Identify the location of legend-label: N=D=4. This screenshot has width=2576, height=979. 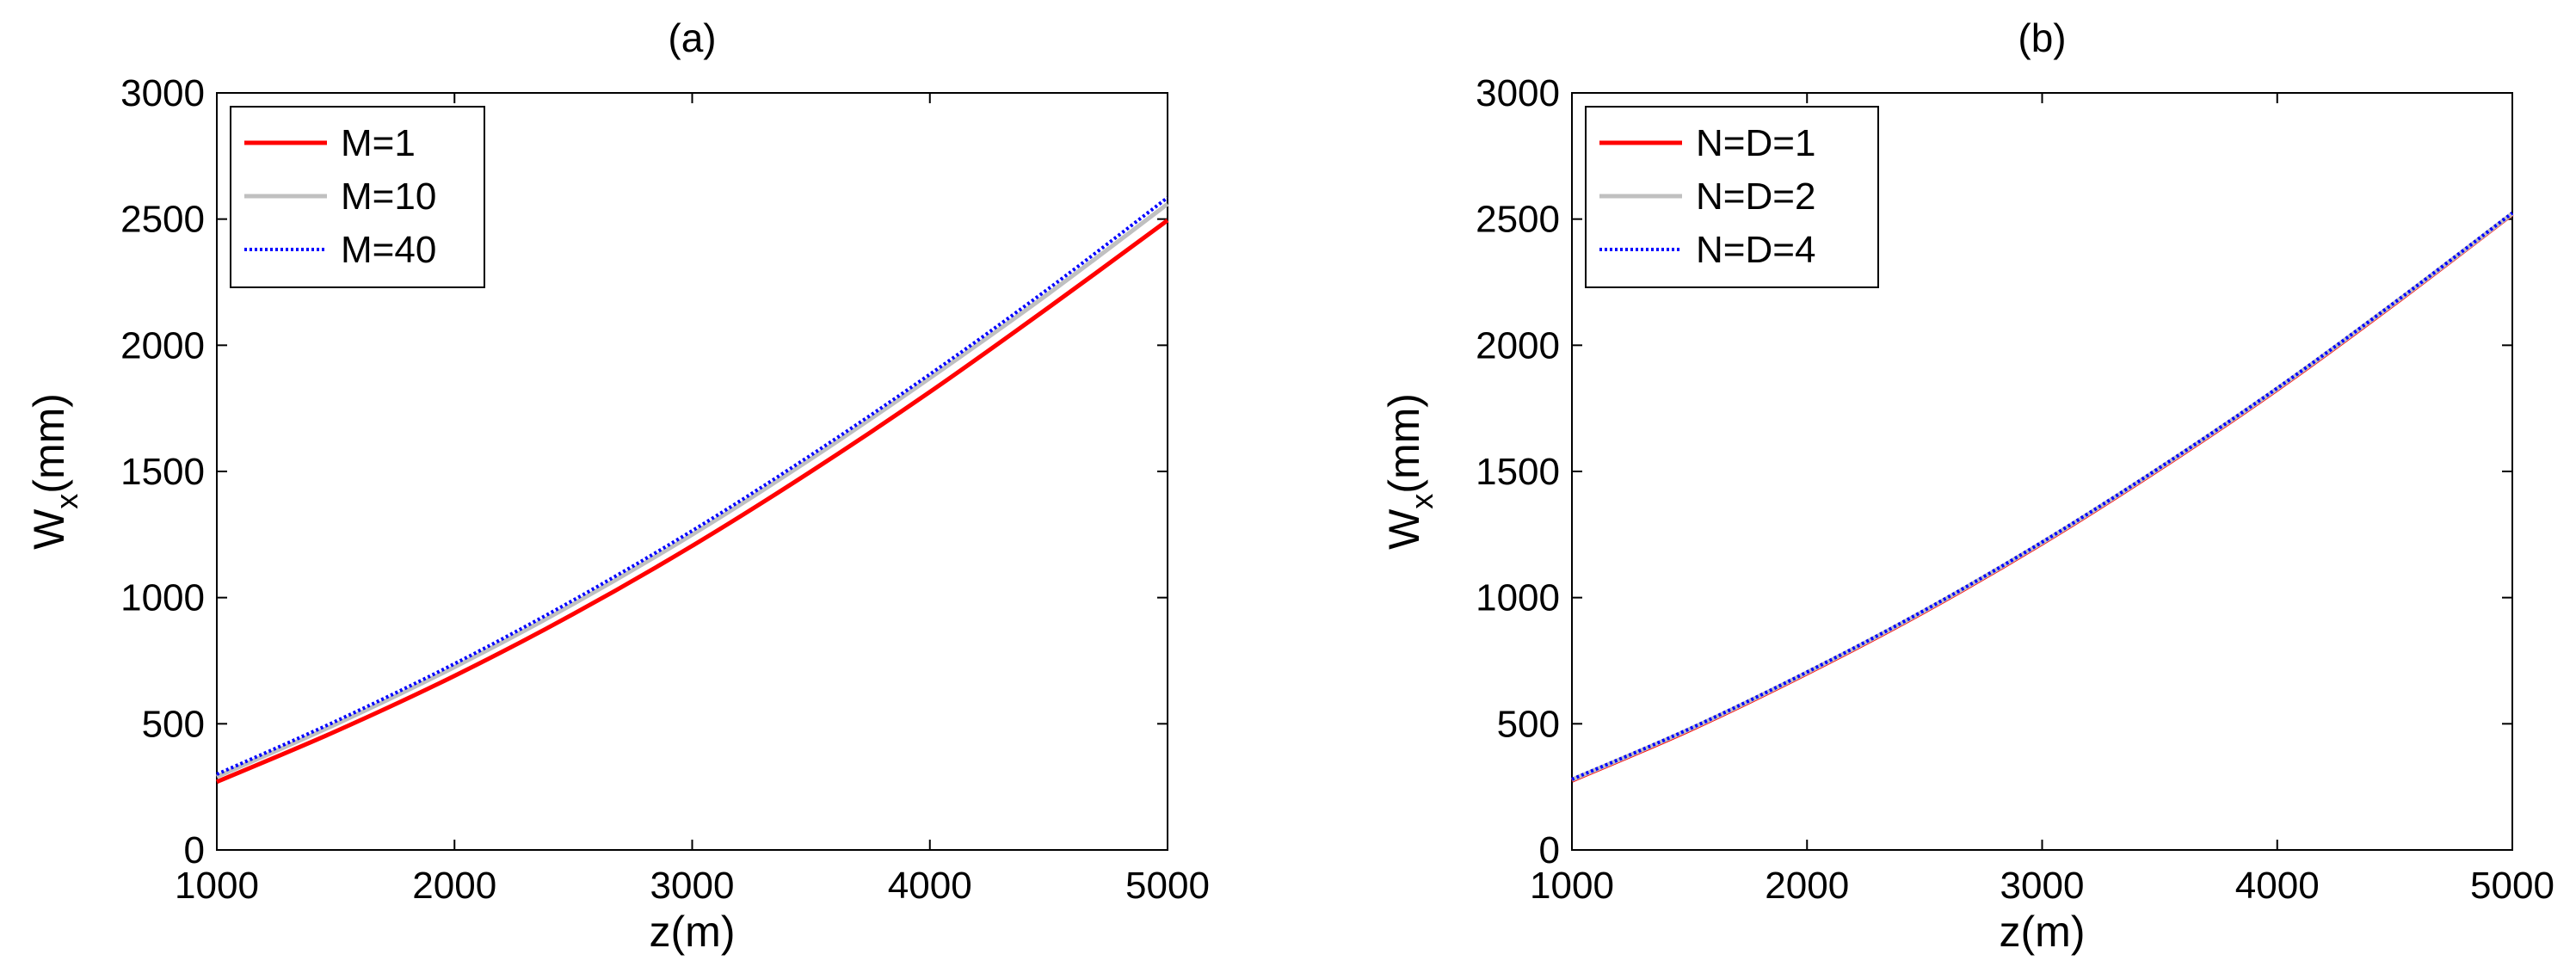
(1756, 250).